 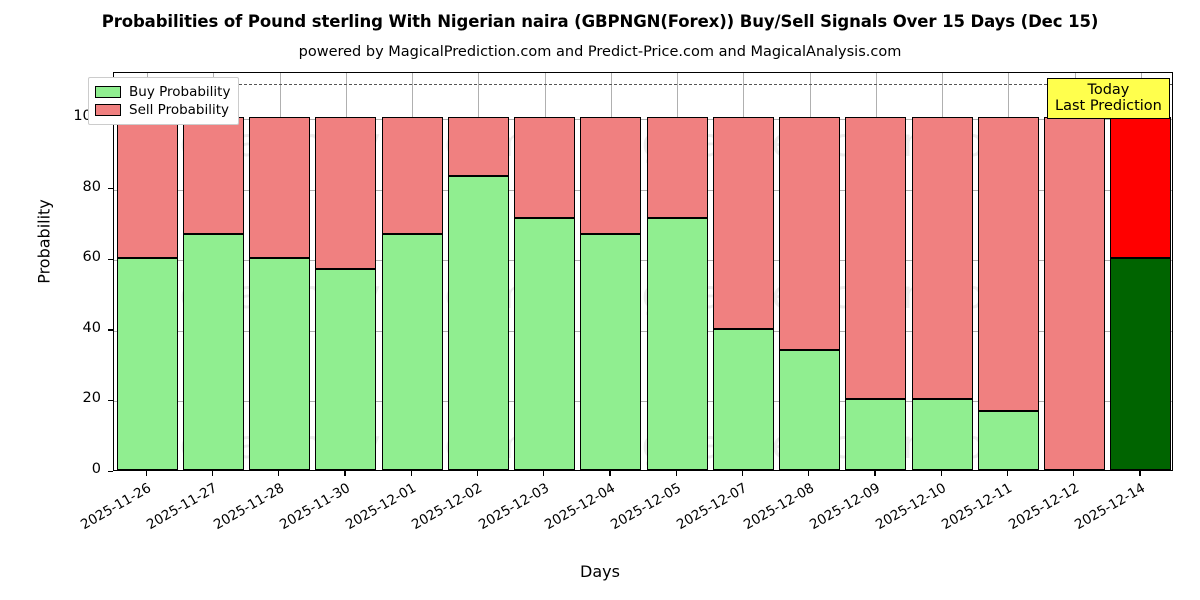 What do you see at coordinates (91, 398) in the screenshot?
I see `y-tick-label: 20` at bounding box center [91, 398].